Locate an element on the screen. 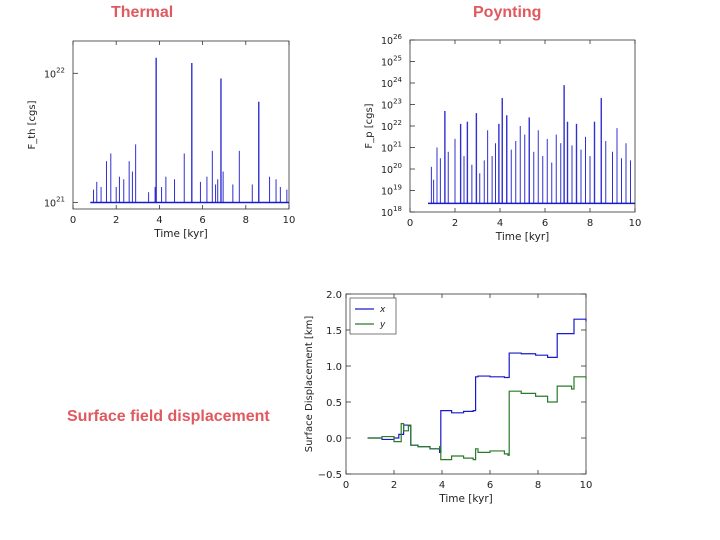 This screenshot has width=720, height=540. poynting-ytick-label: 1022 is located at coordinates (391, 126).